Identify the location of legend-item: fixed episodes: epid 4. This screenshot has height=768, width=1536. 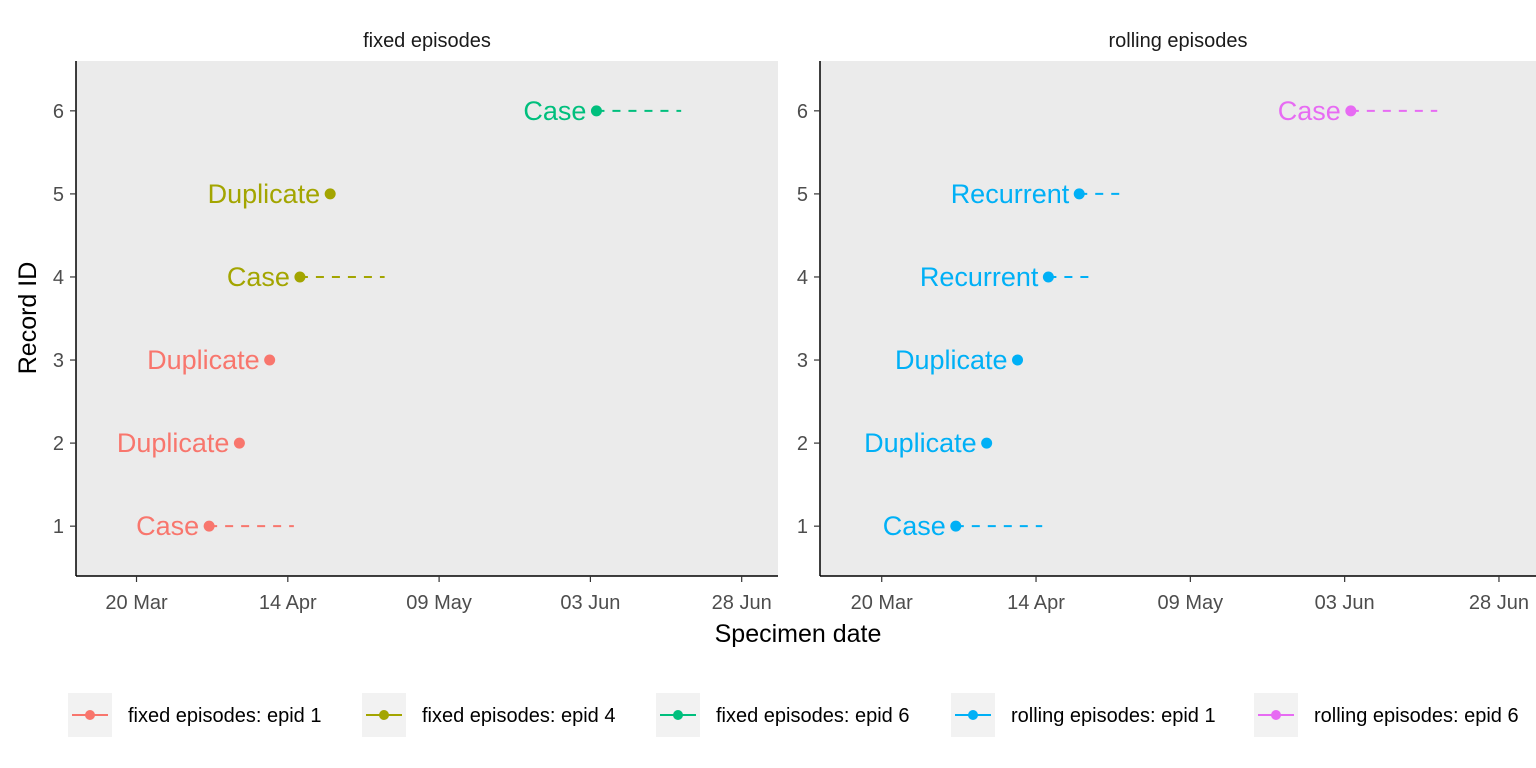
(488, 715).